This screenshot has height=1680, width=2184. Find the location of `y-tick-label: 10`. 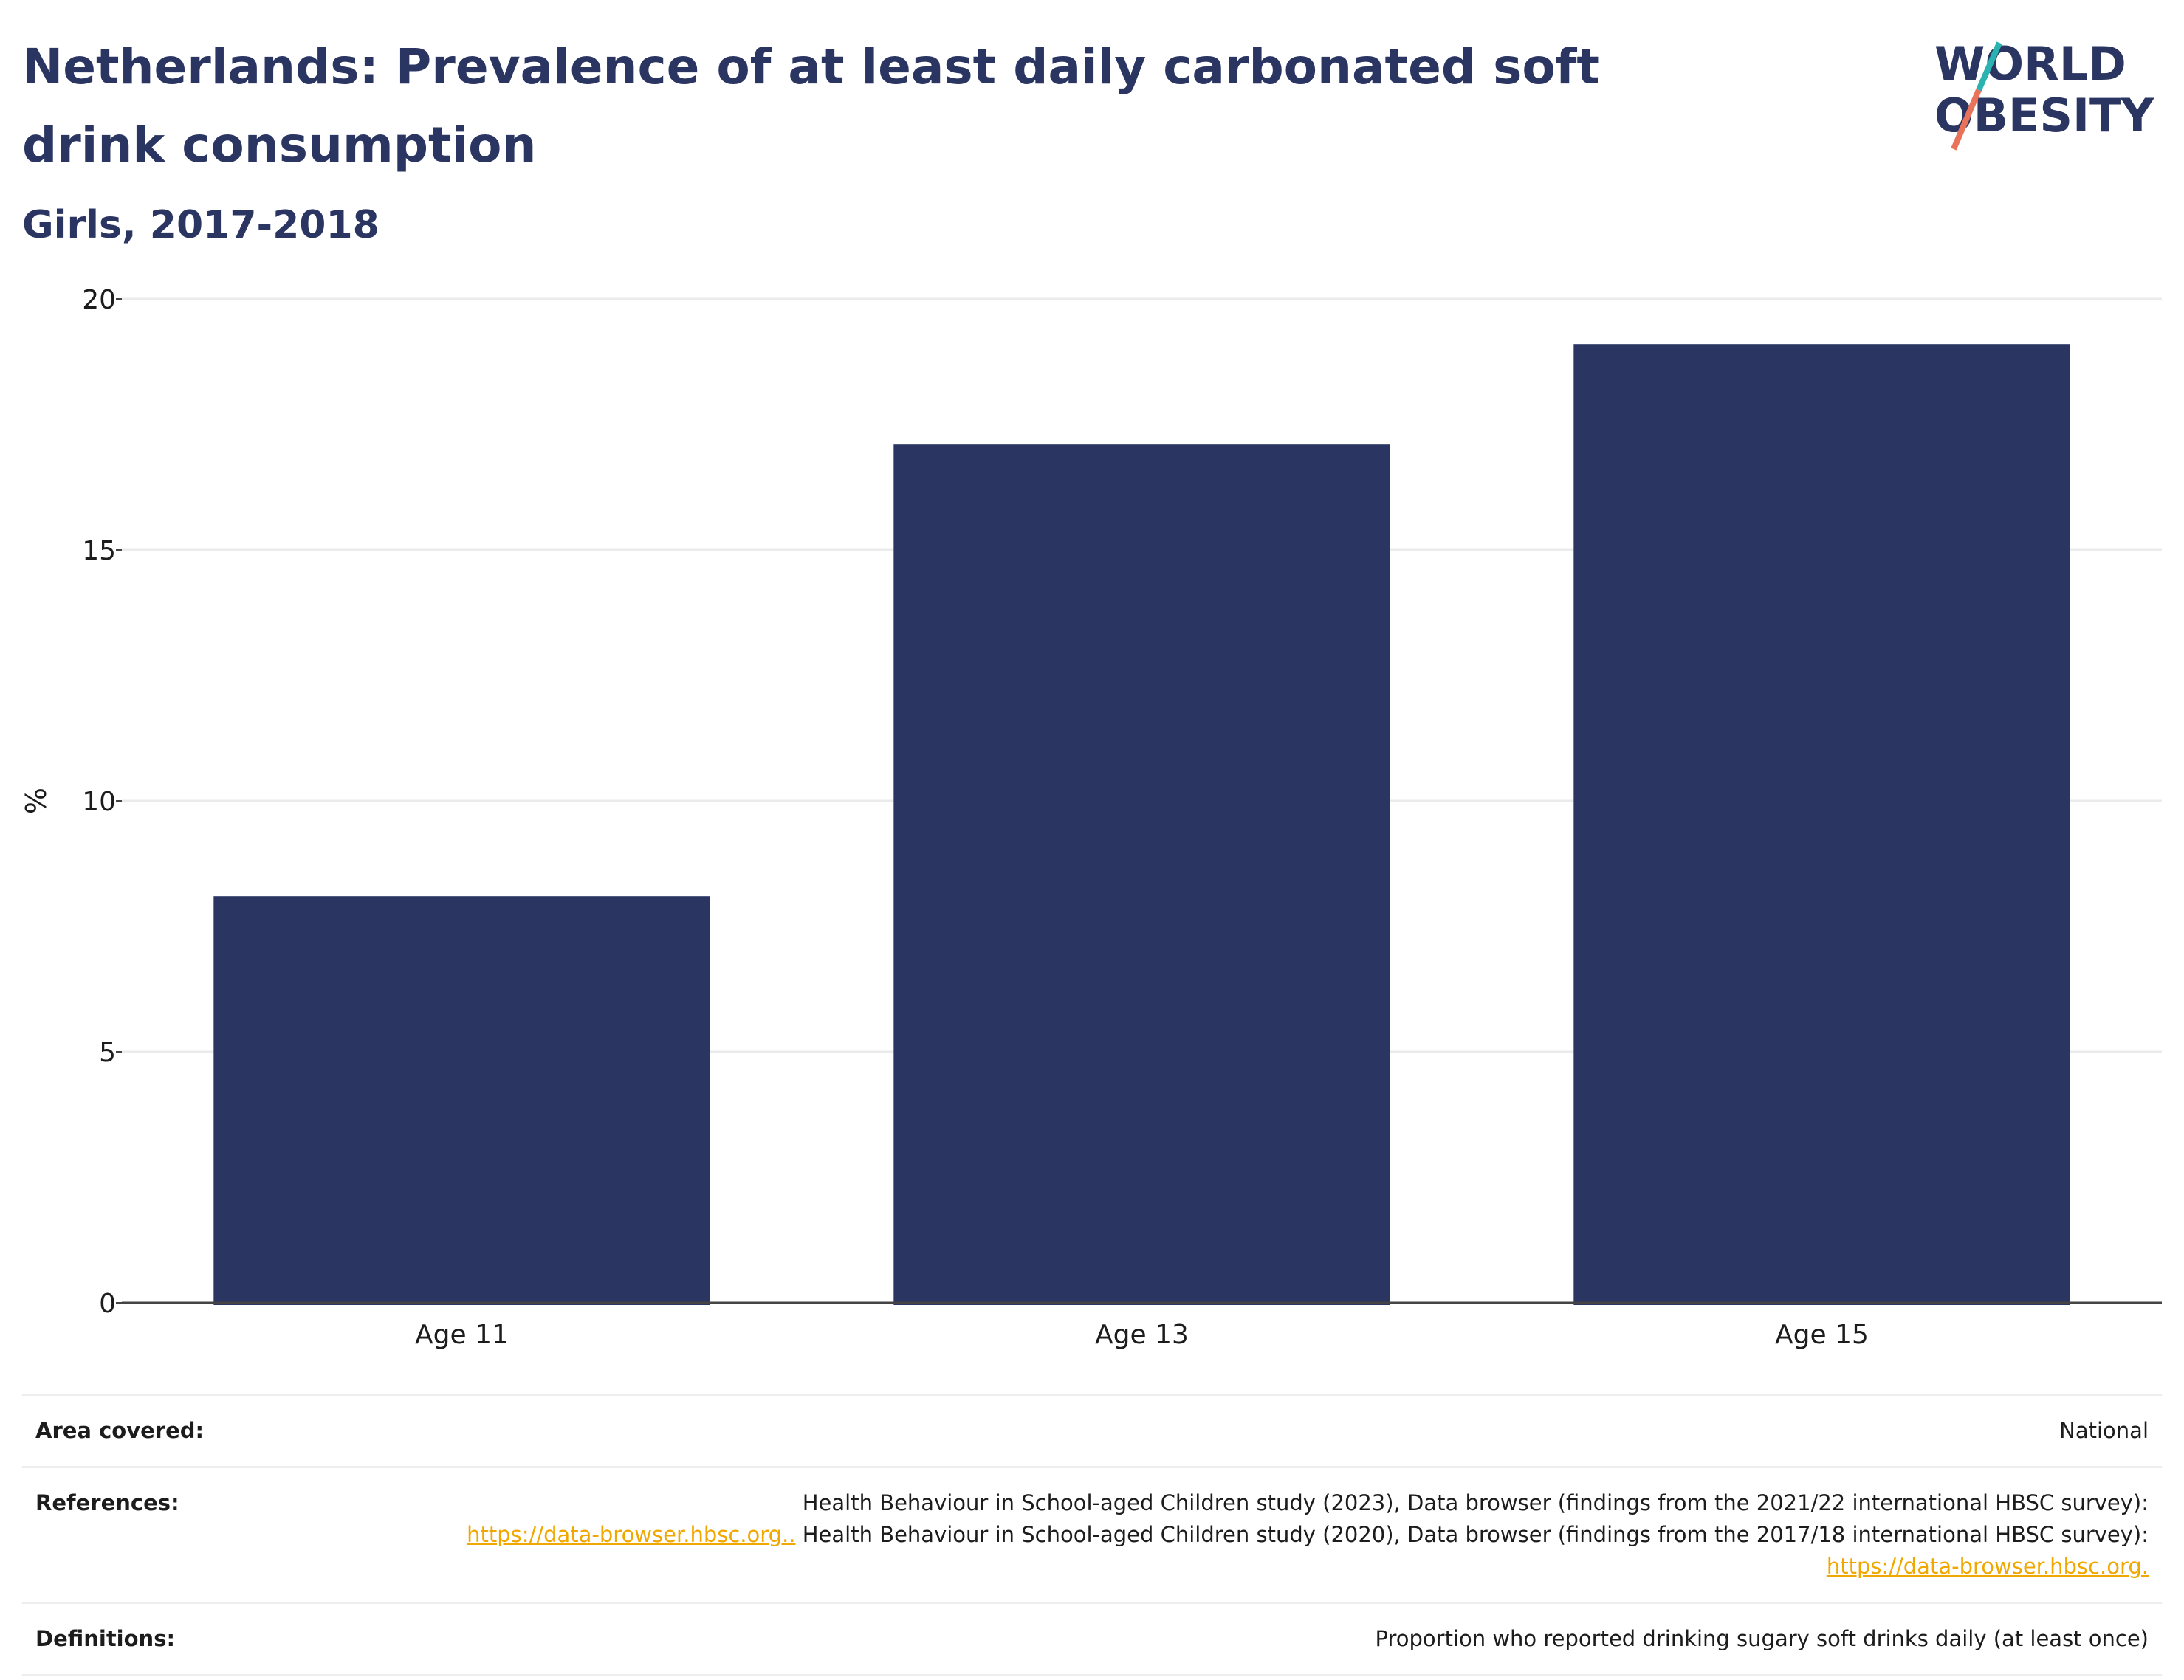

y-tick-label: 10 is located at coordinates (99, 802).